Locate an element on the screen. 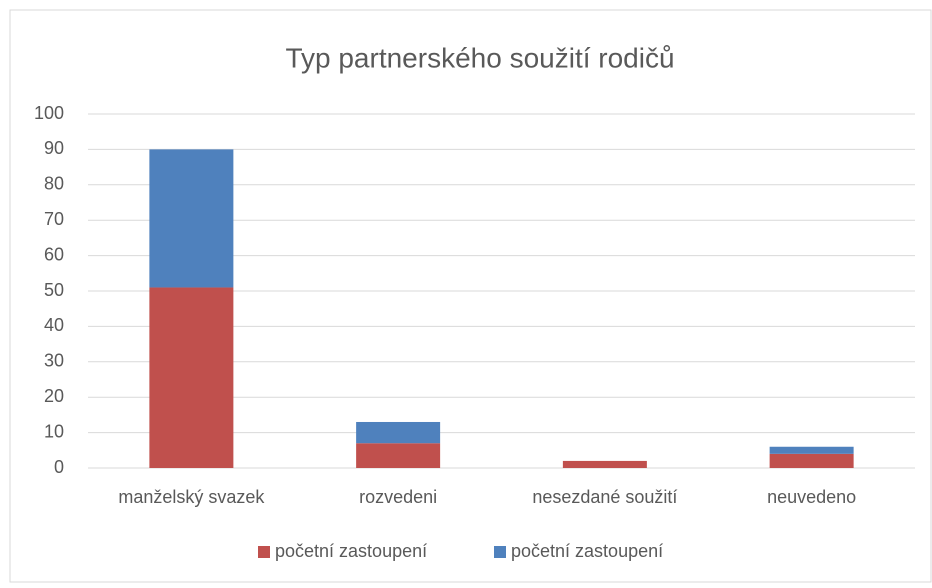 This screenshot has height=588, width=932. chart-title: Typ partnerského soužití rodičů is located at coordinates (479, 57).